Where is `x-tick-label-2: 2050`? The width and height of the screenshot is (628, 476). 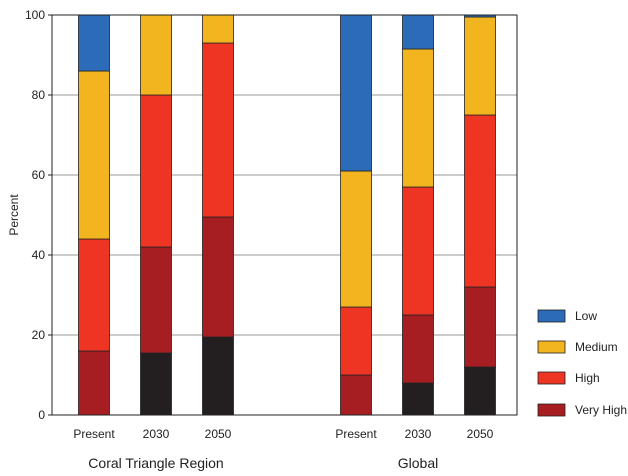 x-tick-label-2: 2050 is located at coordinates (218, 434).